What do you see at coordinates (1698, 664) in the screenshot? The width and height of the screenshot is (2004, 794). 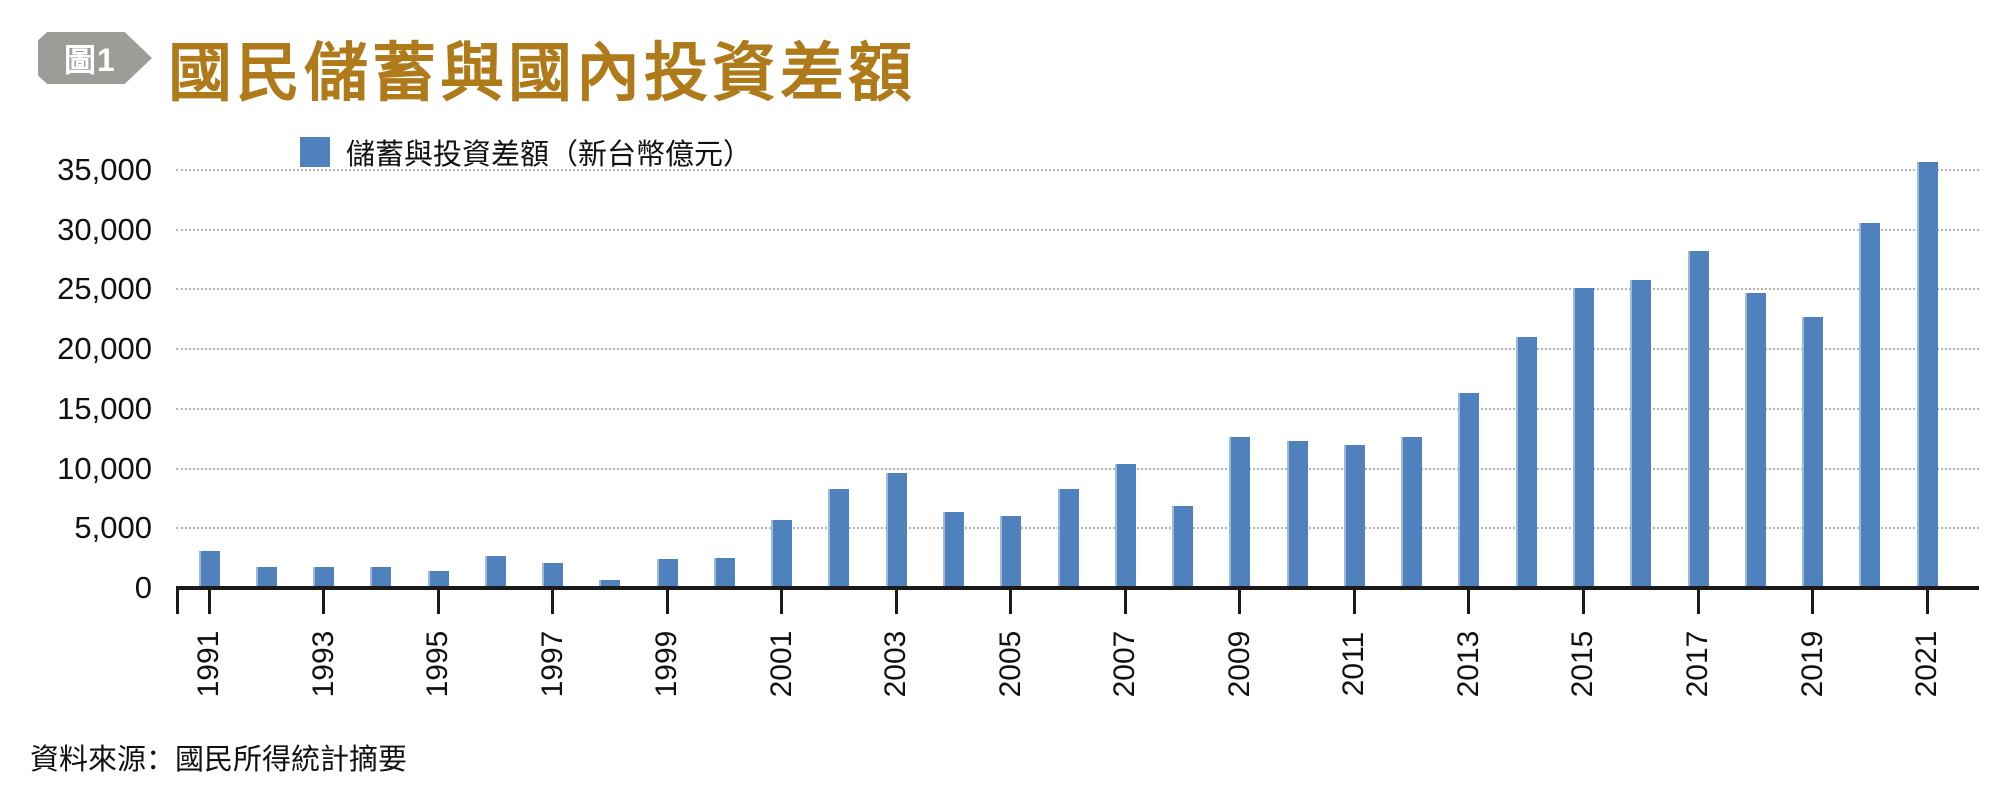 I see `x-tick-label: 2017` at bounding box center [1698, 664].